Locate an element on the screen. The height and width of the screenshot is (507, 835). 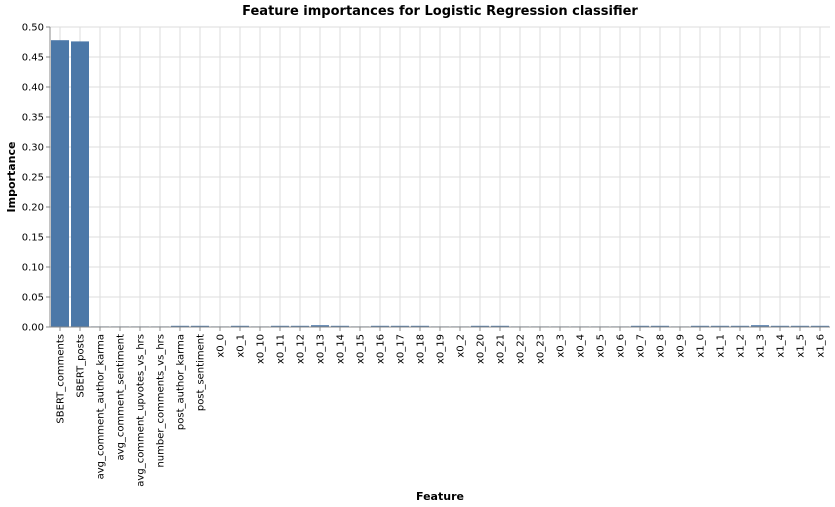
x-tick-label: x0_9 is located at coordinates (681, 346).